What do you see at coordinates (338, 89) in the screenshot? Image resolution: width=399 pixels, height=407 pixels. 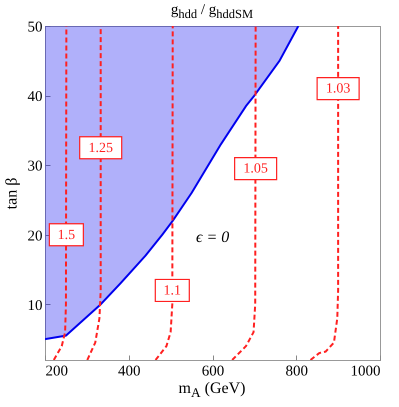 I see `annotation: 1.03` at bounding box center [338, 89].